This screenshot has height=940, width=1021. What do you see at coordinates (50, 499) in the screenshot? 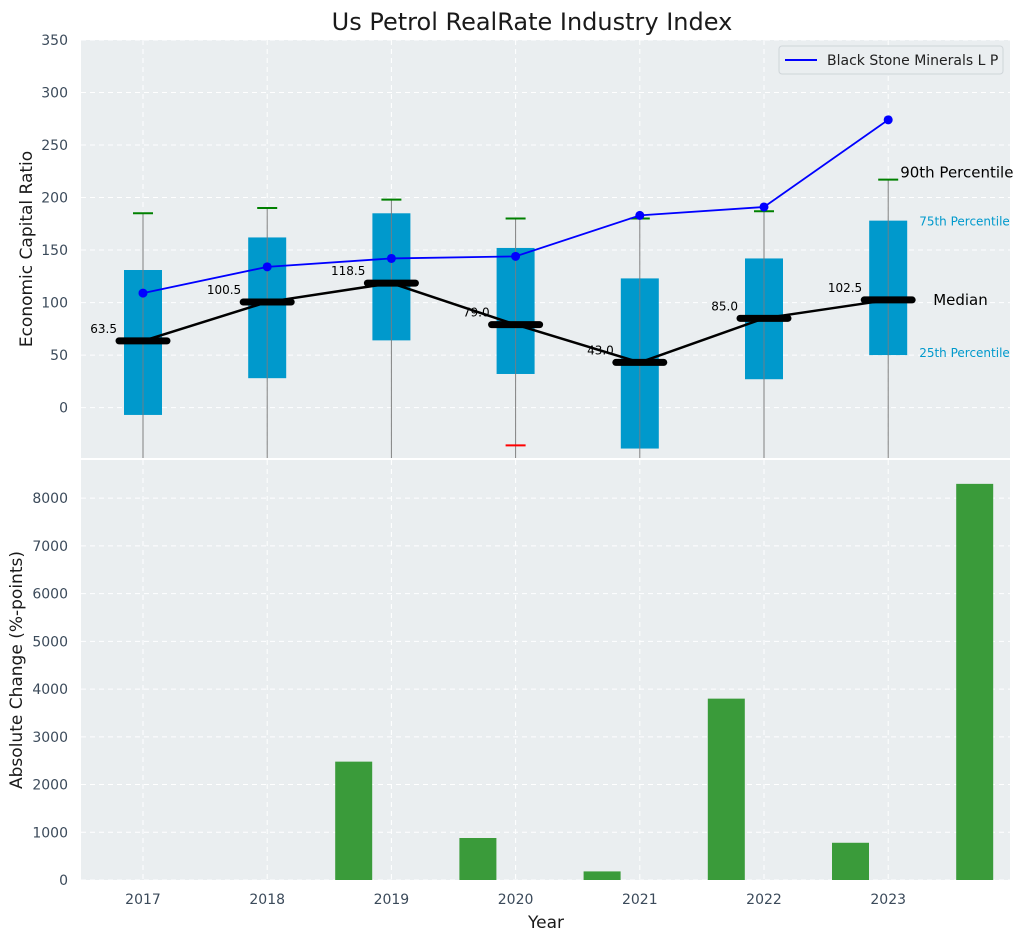
I see `bottom-y-tick-label: 8000` at bounding box center [50, 499].